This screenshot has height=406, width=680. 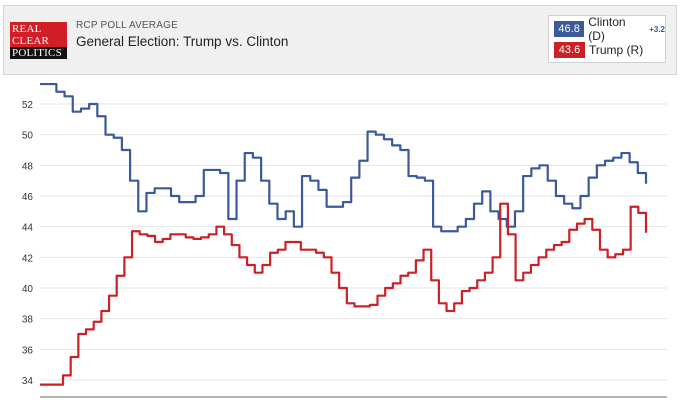 What do you see at coordinates (569, 50) in the screenshot?
I see `trump-value-badge: 43.6` at bounding box center [569, 50].